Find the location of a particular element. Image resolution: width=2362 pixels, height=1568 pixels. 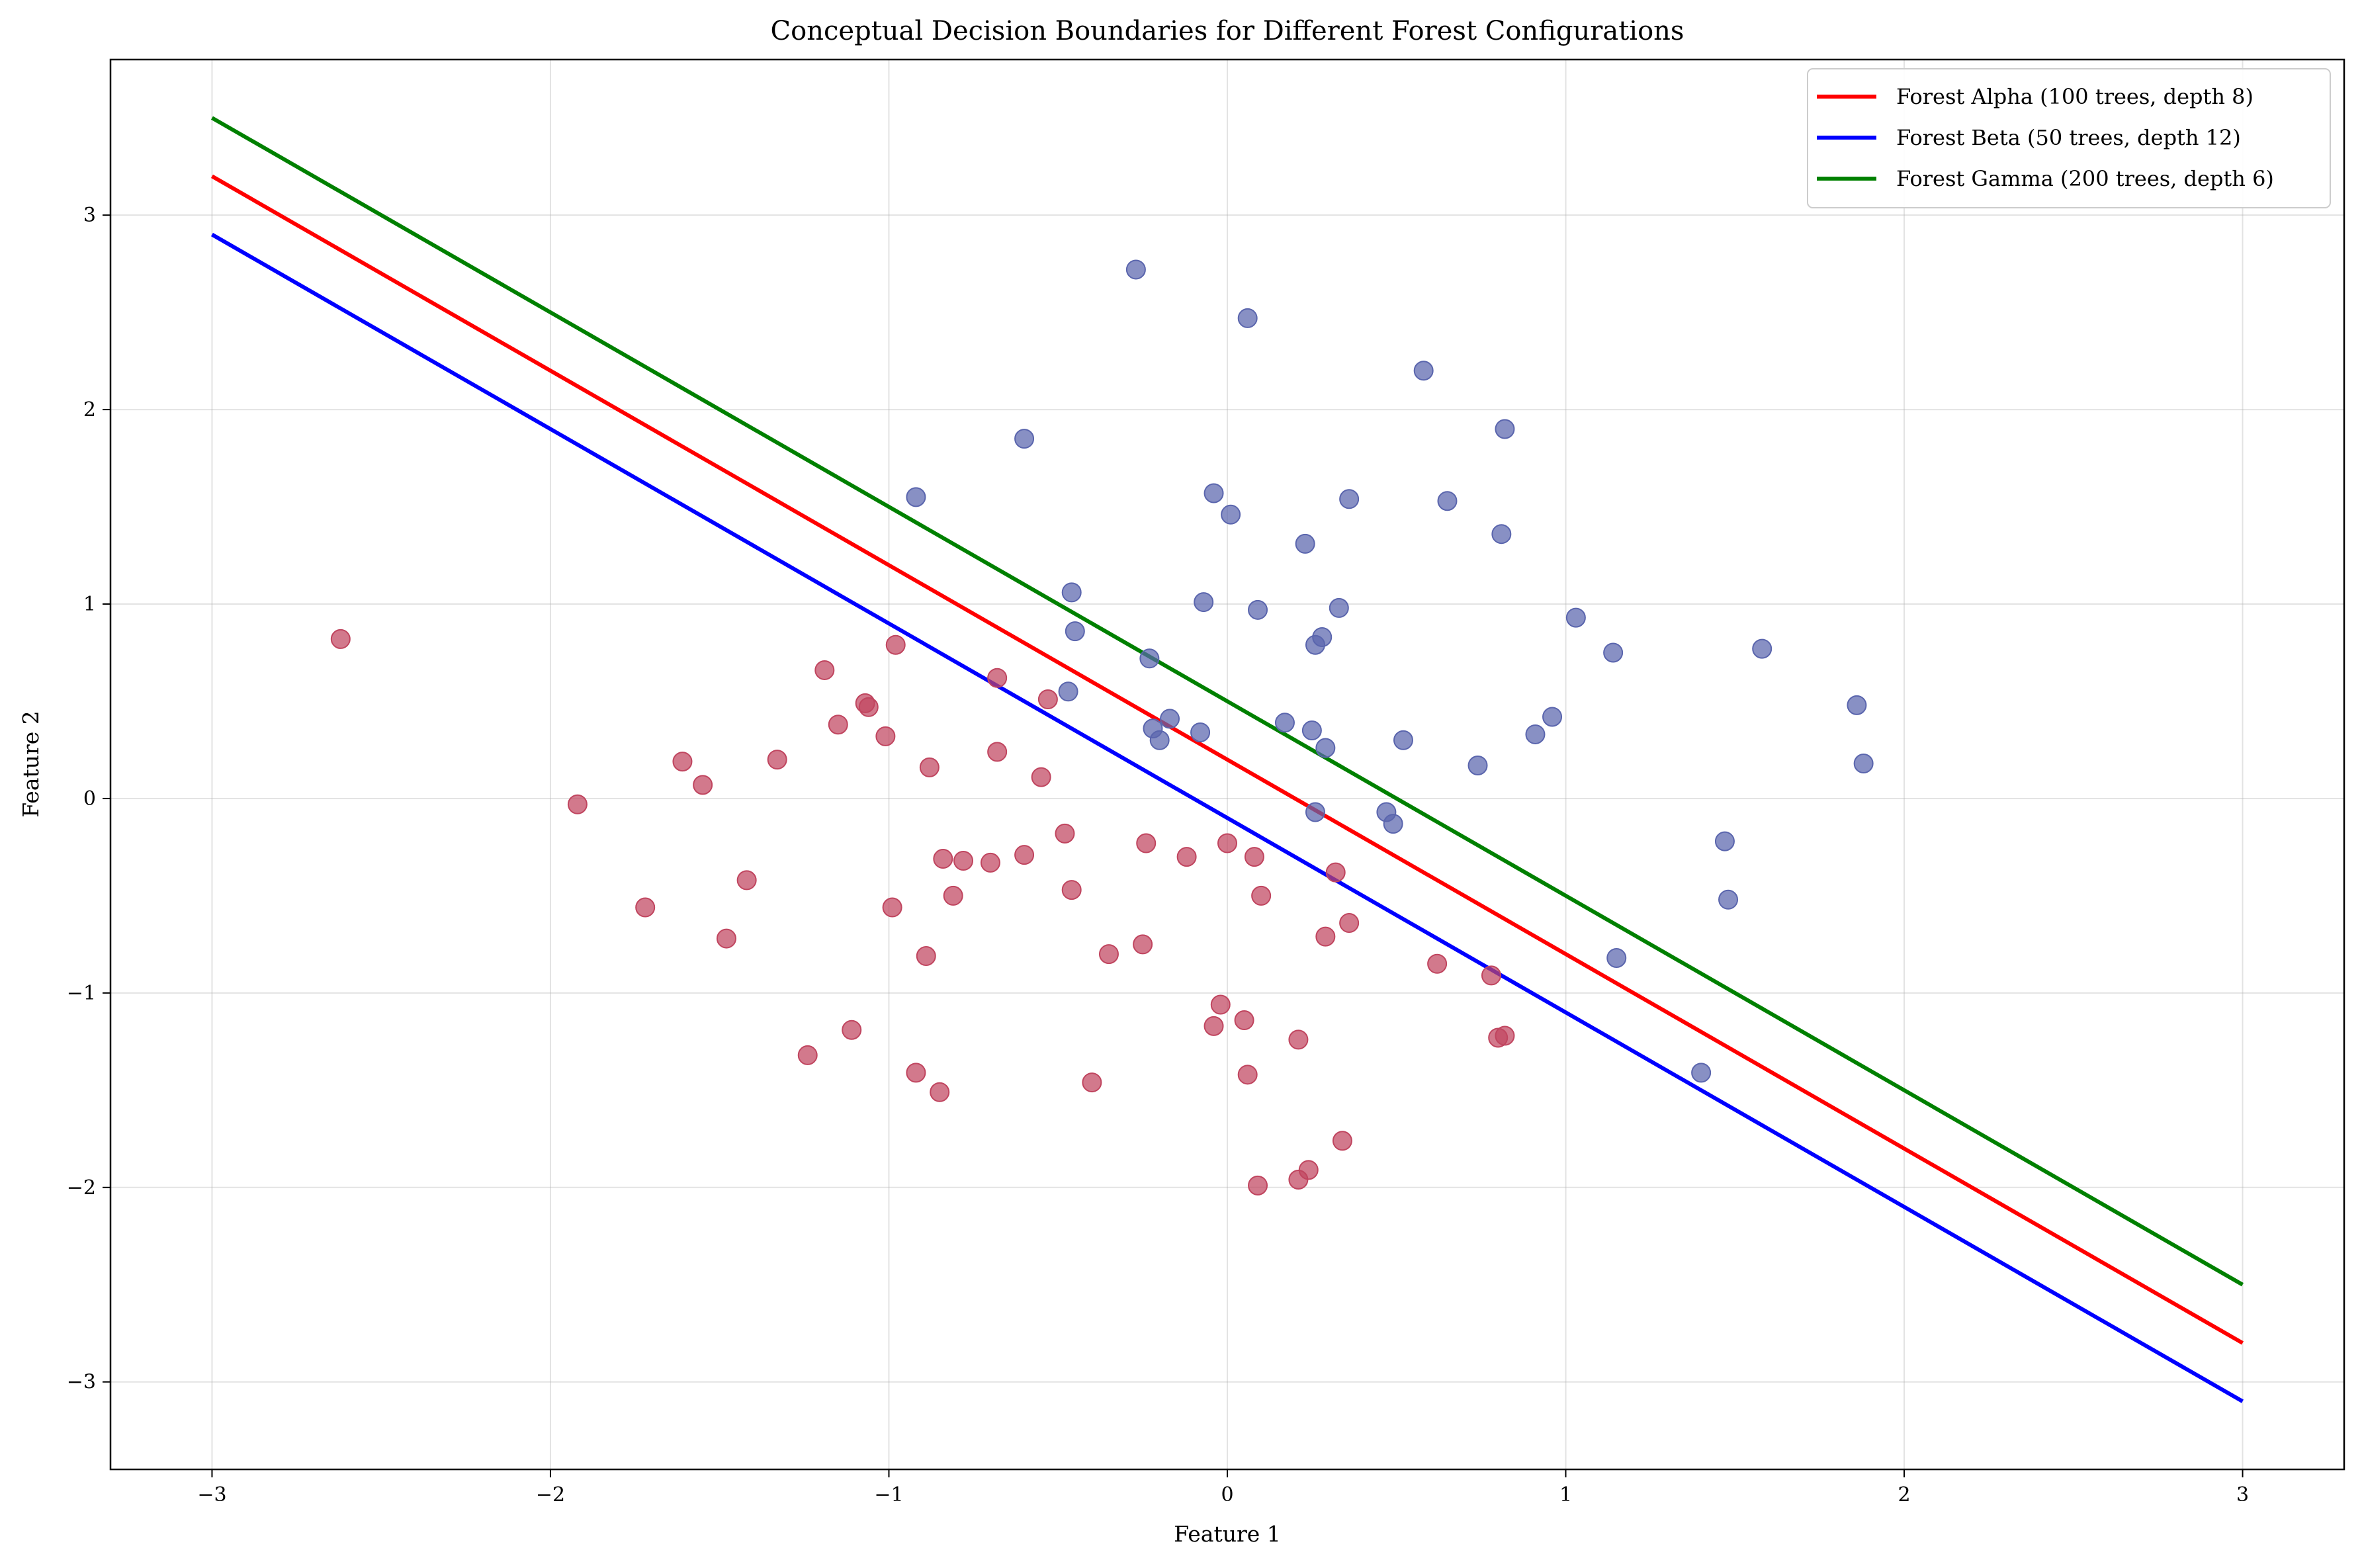

x-tick-label: −1 is located at coordinates (888, 1494).